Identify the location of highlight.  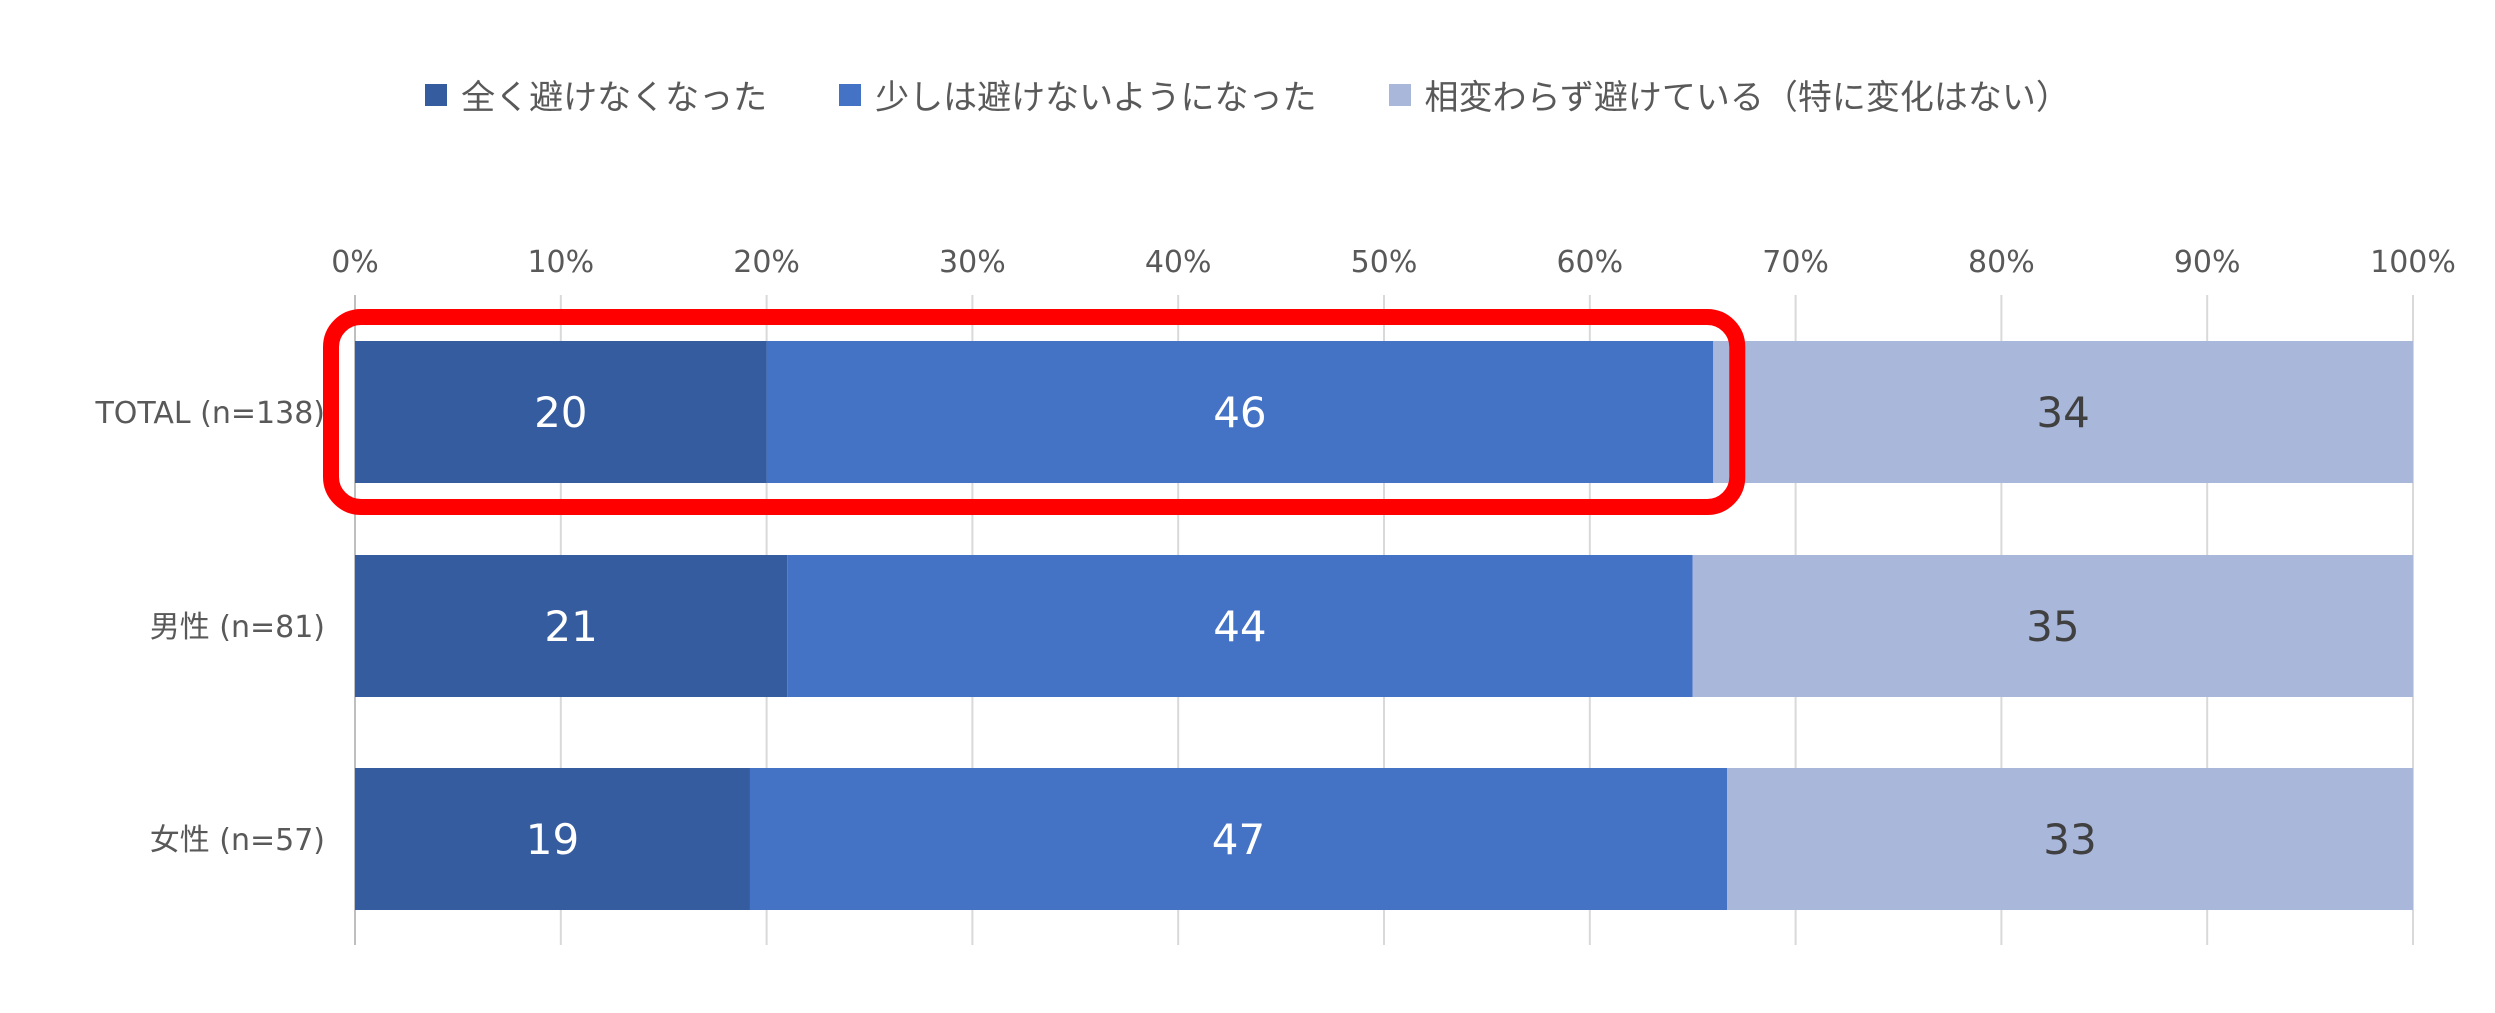
(1034, 412).